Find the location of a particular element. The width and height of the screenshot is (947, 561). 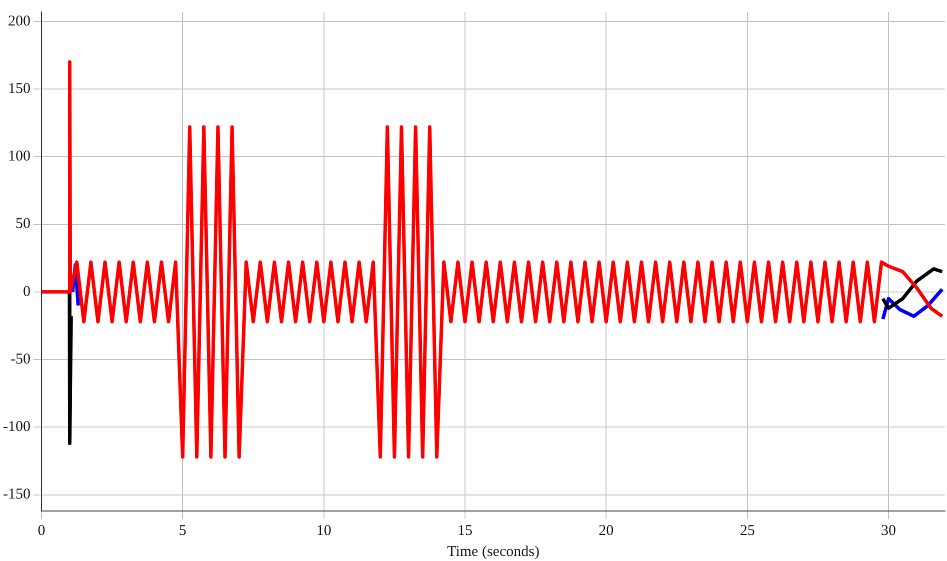

x-tick-label: 0 is located at coordinates (42, 530).